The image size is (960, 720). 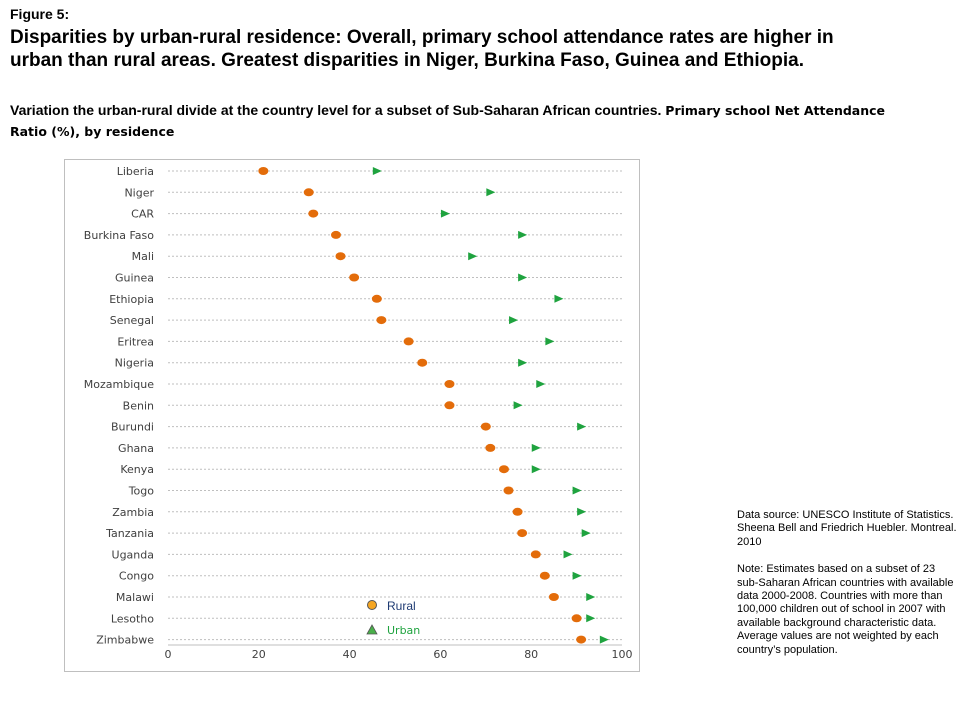 I want to click on x-tick-label: 0, so click(x=168, y=654).